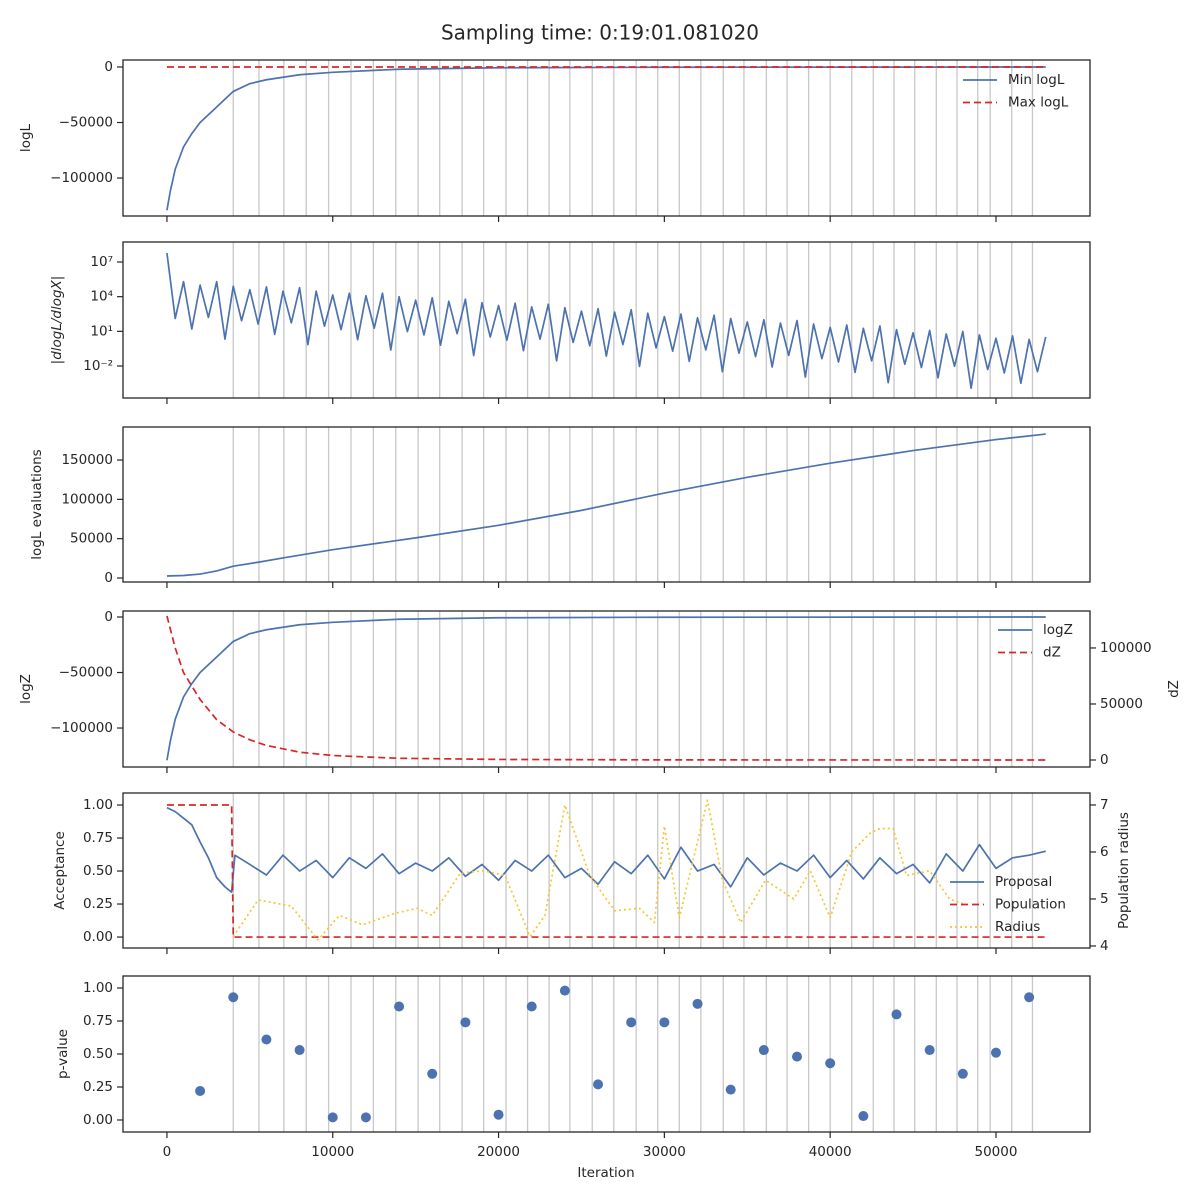 Image resolution: width=1200 pixels, height=1204 pixels. I want to click on legend-label: Max logL, so click(1038, 103).